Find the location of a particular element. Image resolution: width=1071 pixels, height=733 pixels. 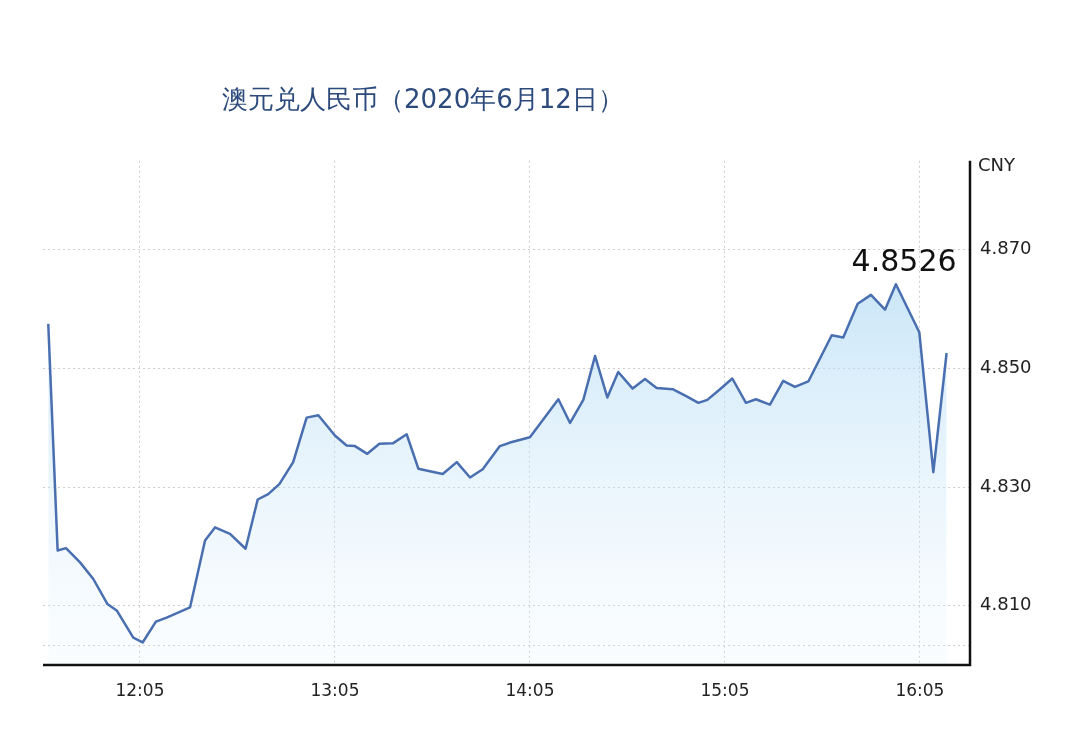

y-tick-label: 4.810 is located at coordinates (1006, 604).